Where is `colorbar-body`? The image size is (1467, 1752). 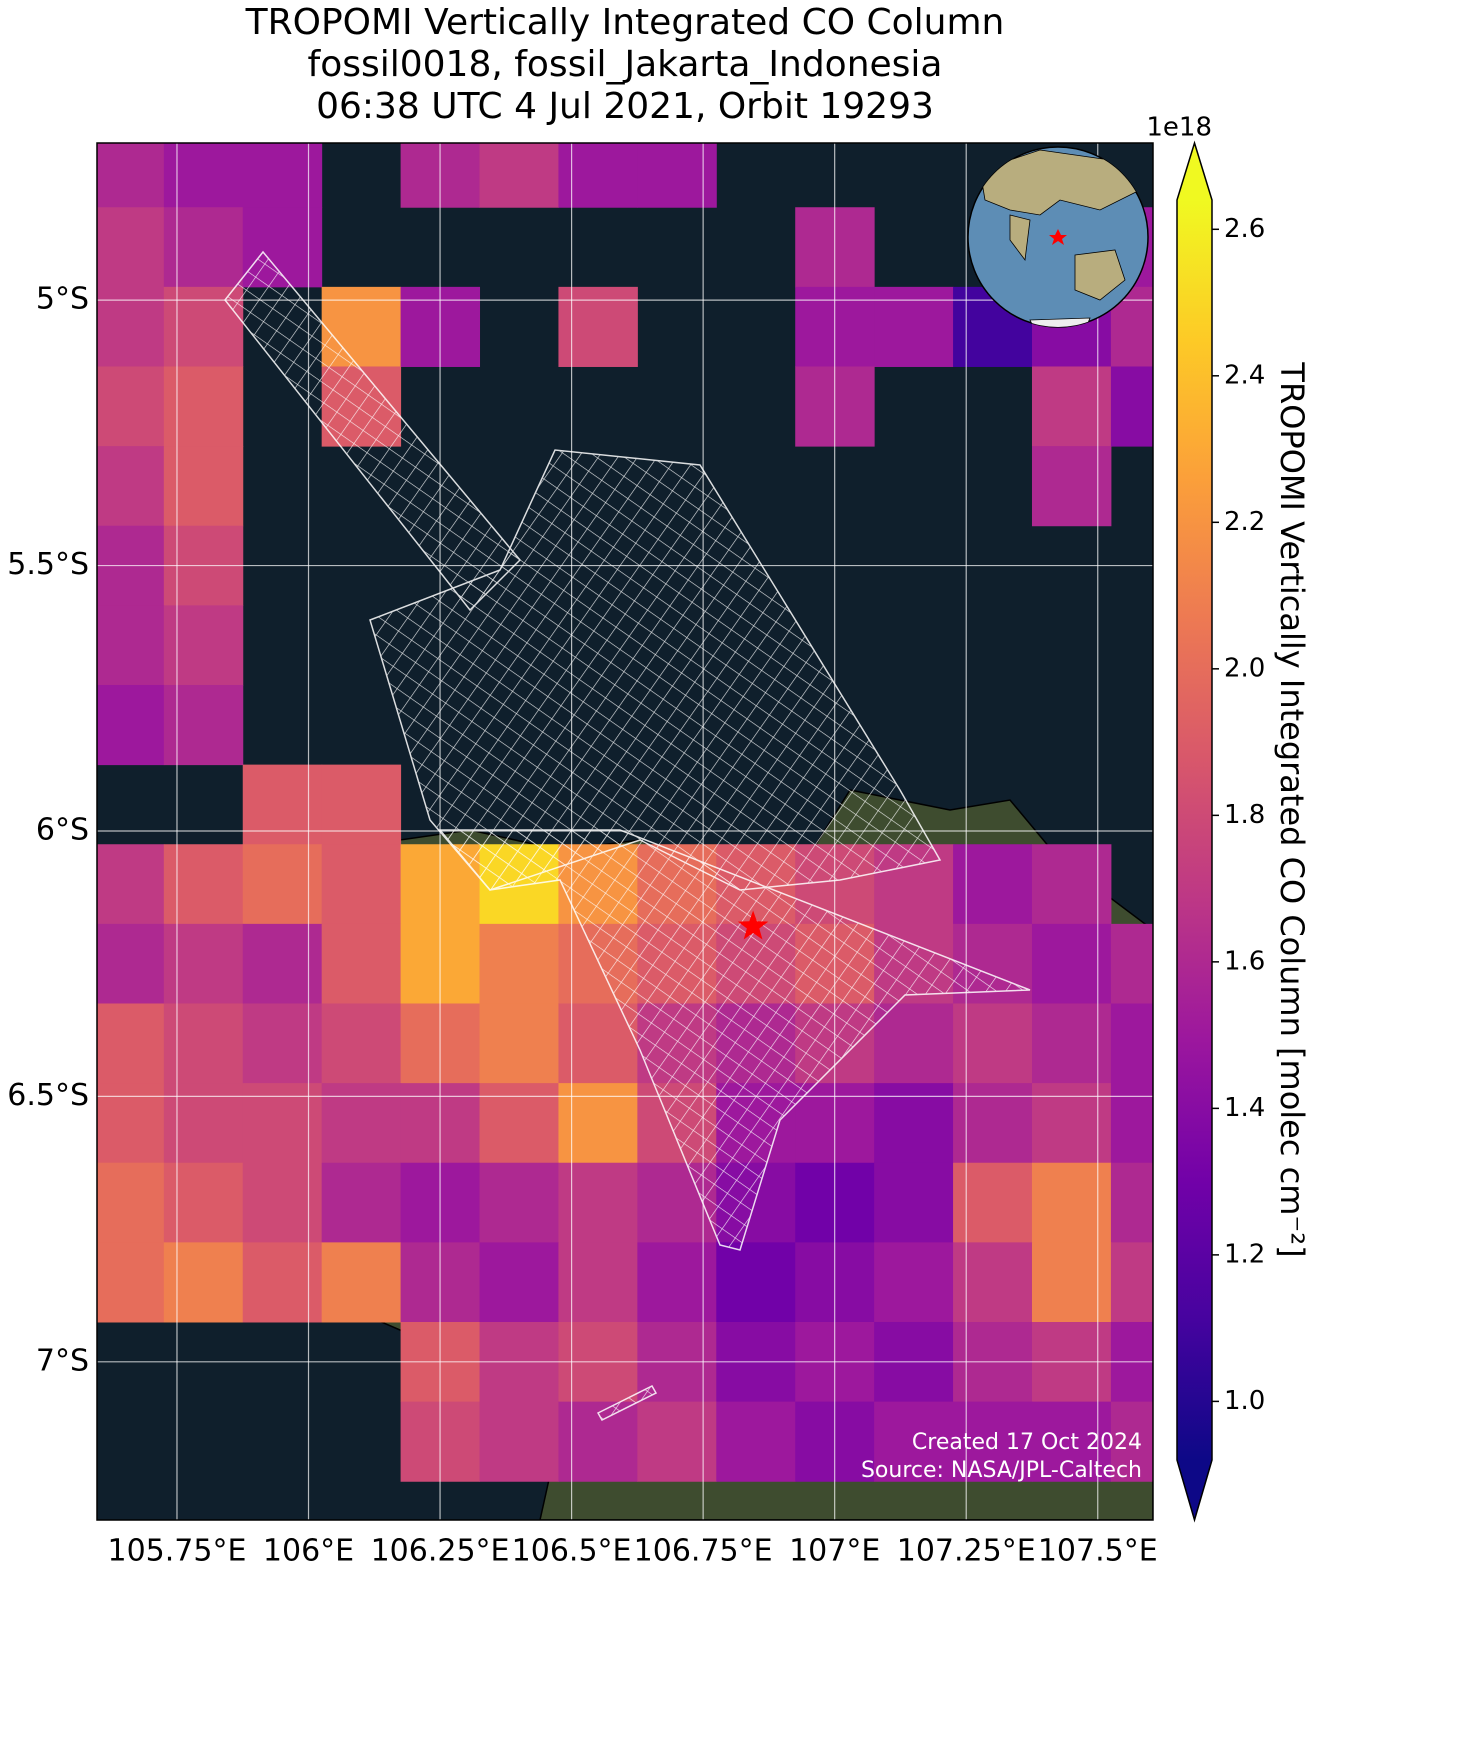
colorbar-body is located at coordinates (1194, 830).